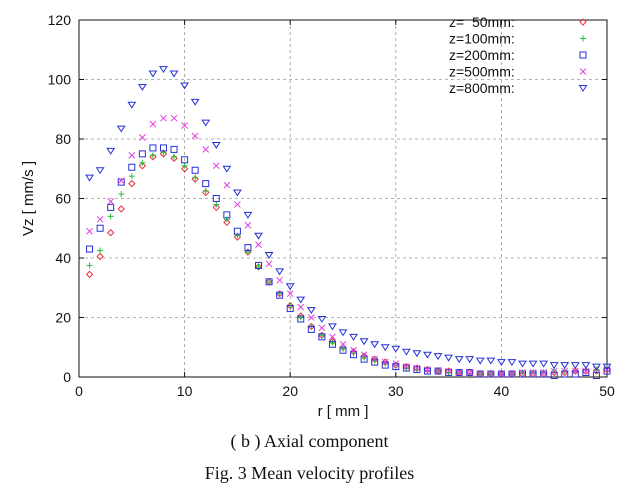 The height and width of the screenshot is (490, 619). Describe the element at coordinates (343, 411) in the screenshot. I see `x-axis-label: r [ mm ]` at that location.